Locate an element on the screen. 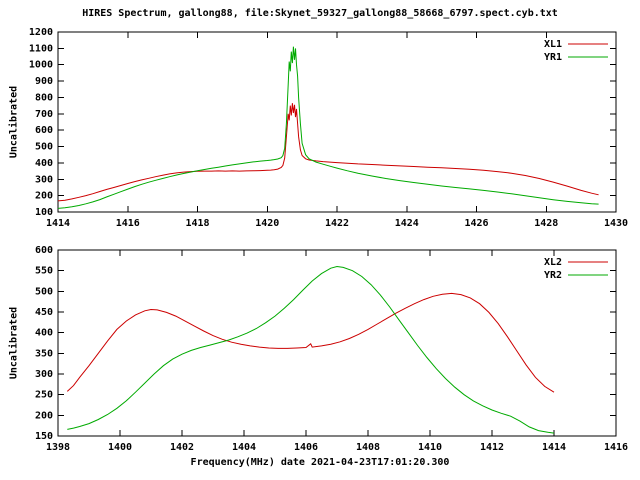 This screenshot has height=480, width=640. legend-label-YR1: YR1 is located at coordinates (553, 57).